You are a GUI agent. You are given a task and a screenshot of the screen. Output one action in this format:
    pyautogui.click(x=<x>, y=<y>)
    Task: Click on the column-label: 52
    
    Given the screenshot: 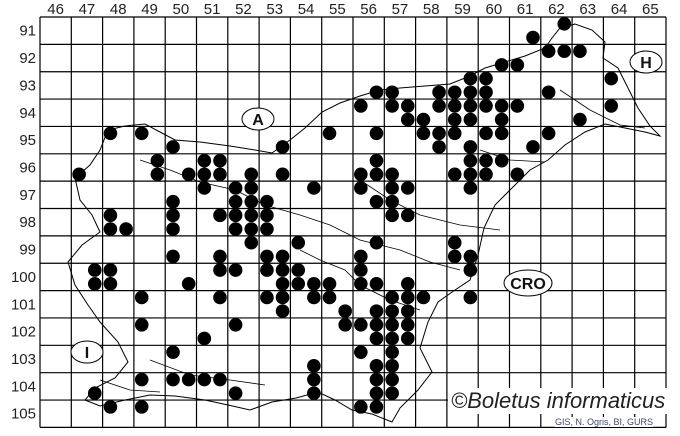 What is the action you would take?
    pyautogui.click(x=243, y=9)
    